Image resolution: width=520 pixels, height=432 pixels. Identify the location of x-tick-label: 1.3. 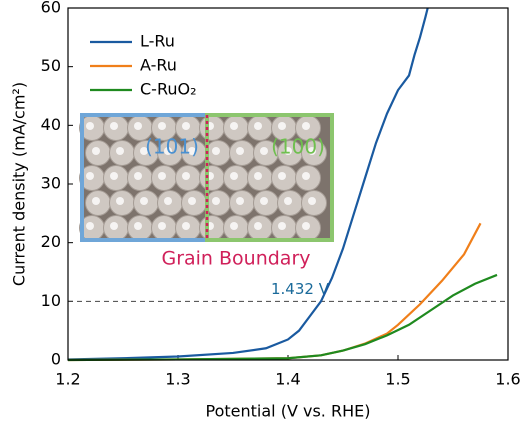
(177, 379).